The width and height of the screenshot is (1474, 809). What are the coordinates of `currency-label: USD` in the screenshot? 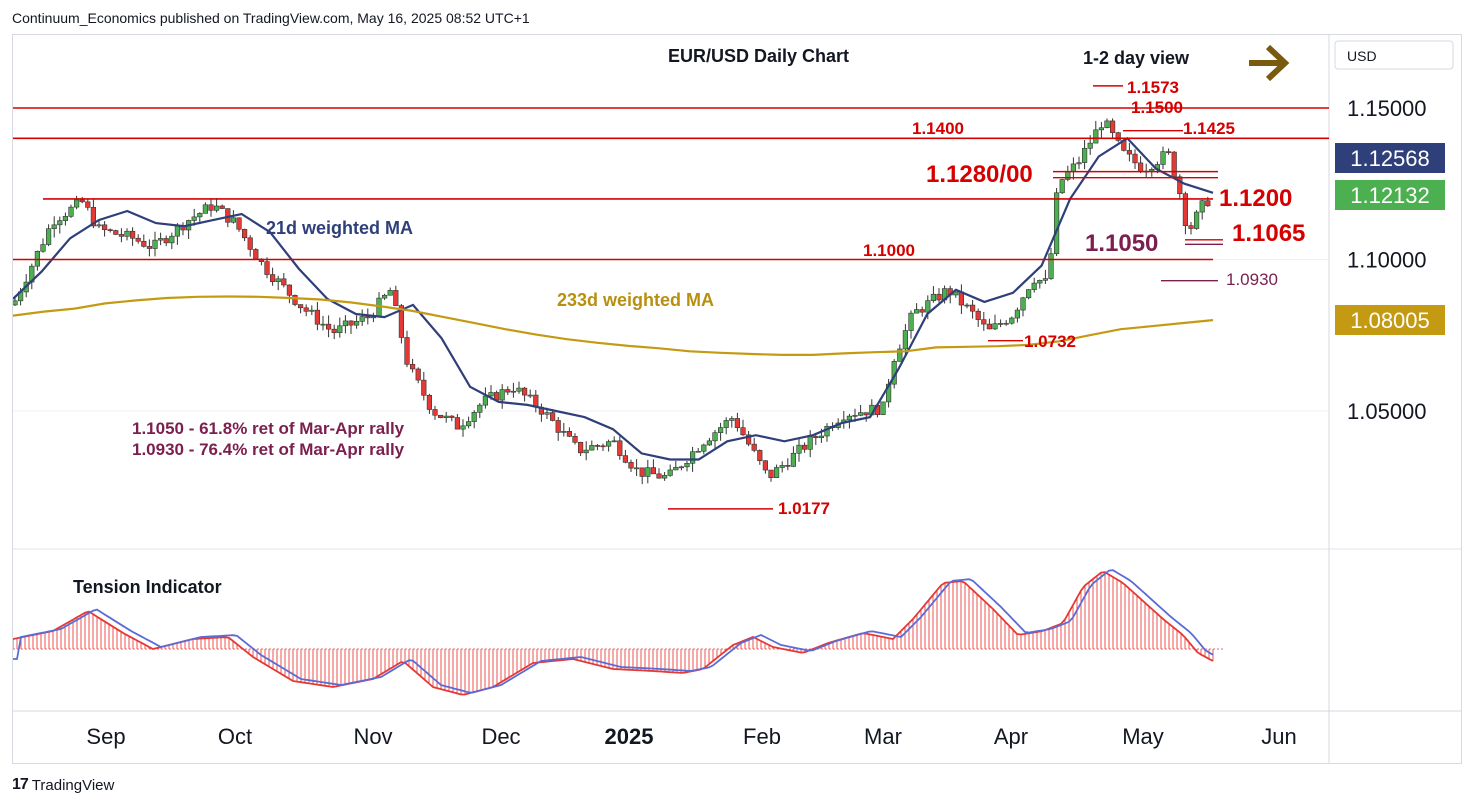 It's located at (1362, 56).